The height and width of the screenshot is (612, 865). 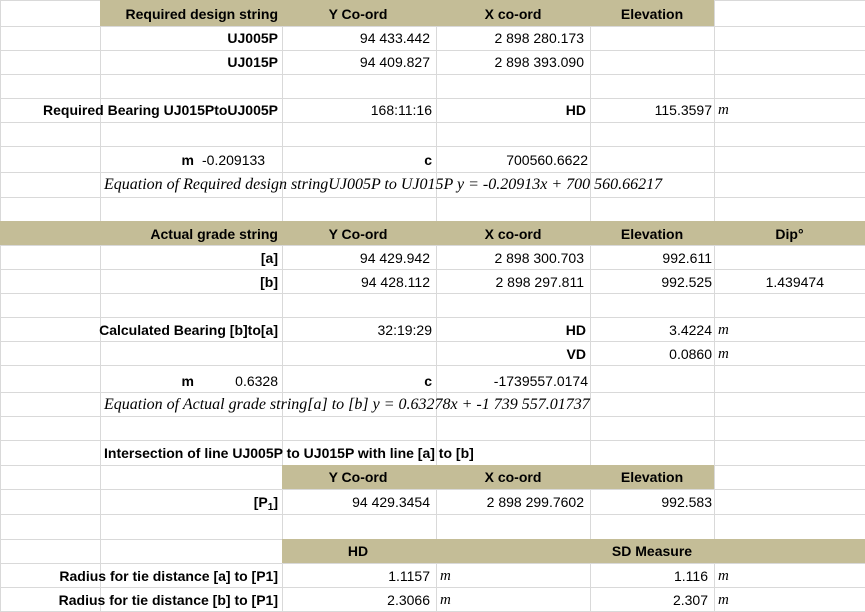 What do you see at coordinates (690, 330) in the screenshot?
I see `actual-hd-value: 3.4224` at bounding box center [690, 330].